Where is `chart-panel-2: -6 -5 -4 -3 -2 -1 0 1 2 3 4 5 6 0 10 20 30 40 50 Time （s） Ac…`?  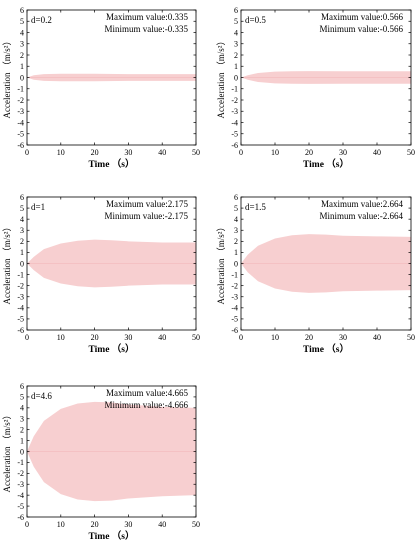 chart-panel-2: -6 -5 -4 -3 -2 -1 0 1 2 3 4 5 6 0 10 20 30 40 50 Time （s） Ac… is located at coordinates (315, 88).